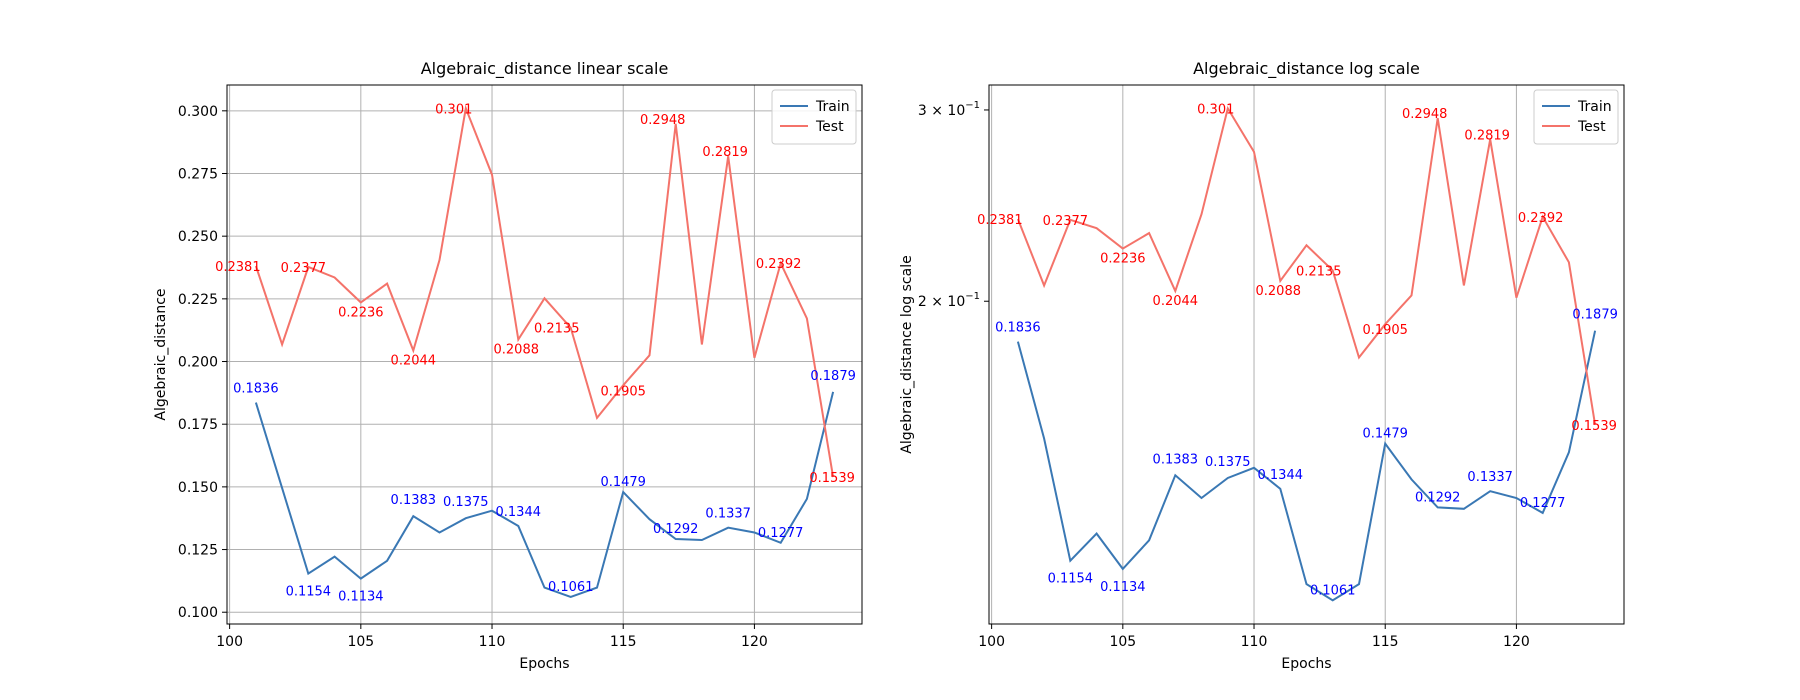 This screenshot has height=700, width=1800. I want to click on y-axis-label: Algebraic_distance, so click(161, 354).